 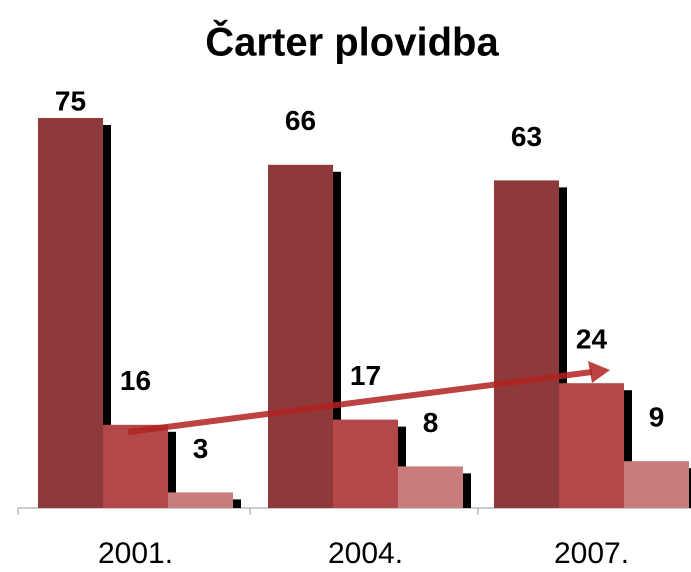 I want to click on value-label: 24, so click(x=592, y=339).